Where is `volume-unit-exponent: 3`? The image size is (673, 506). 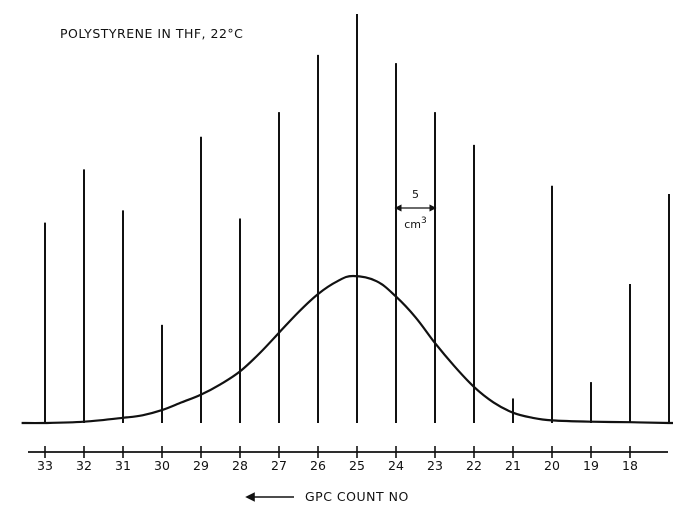 volume-unit-exponent: 3 is located at coordinates (424, 221).